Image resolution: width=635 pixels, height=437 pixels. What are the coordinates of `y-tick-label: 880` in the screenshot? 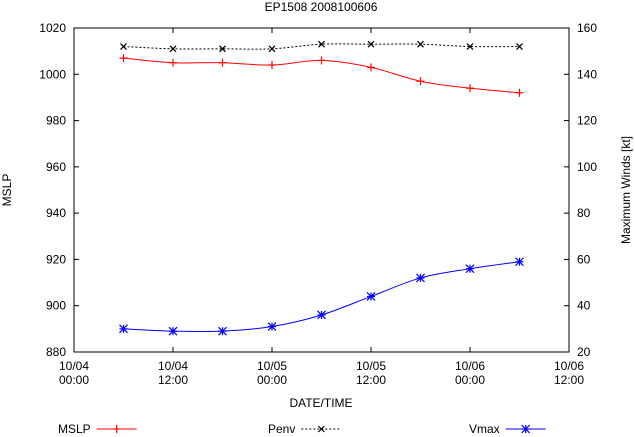 It's located at (56, 352).